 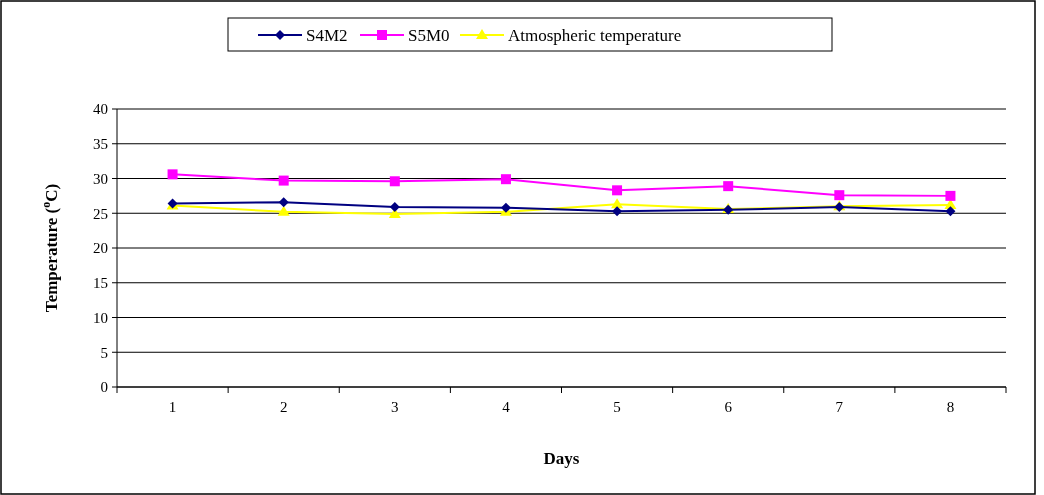 What do you see at coordinates (100, 283) in the screenshot?
I see `y-tick-label: 15` at bounding box center [100, 283].